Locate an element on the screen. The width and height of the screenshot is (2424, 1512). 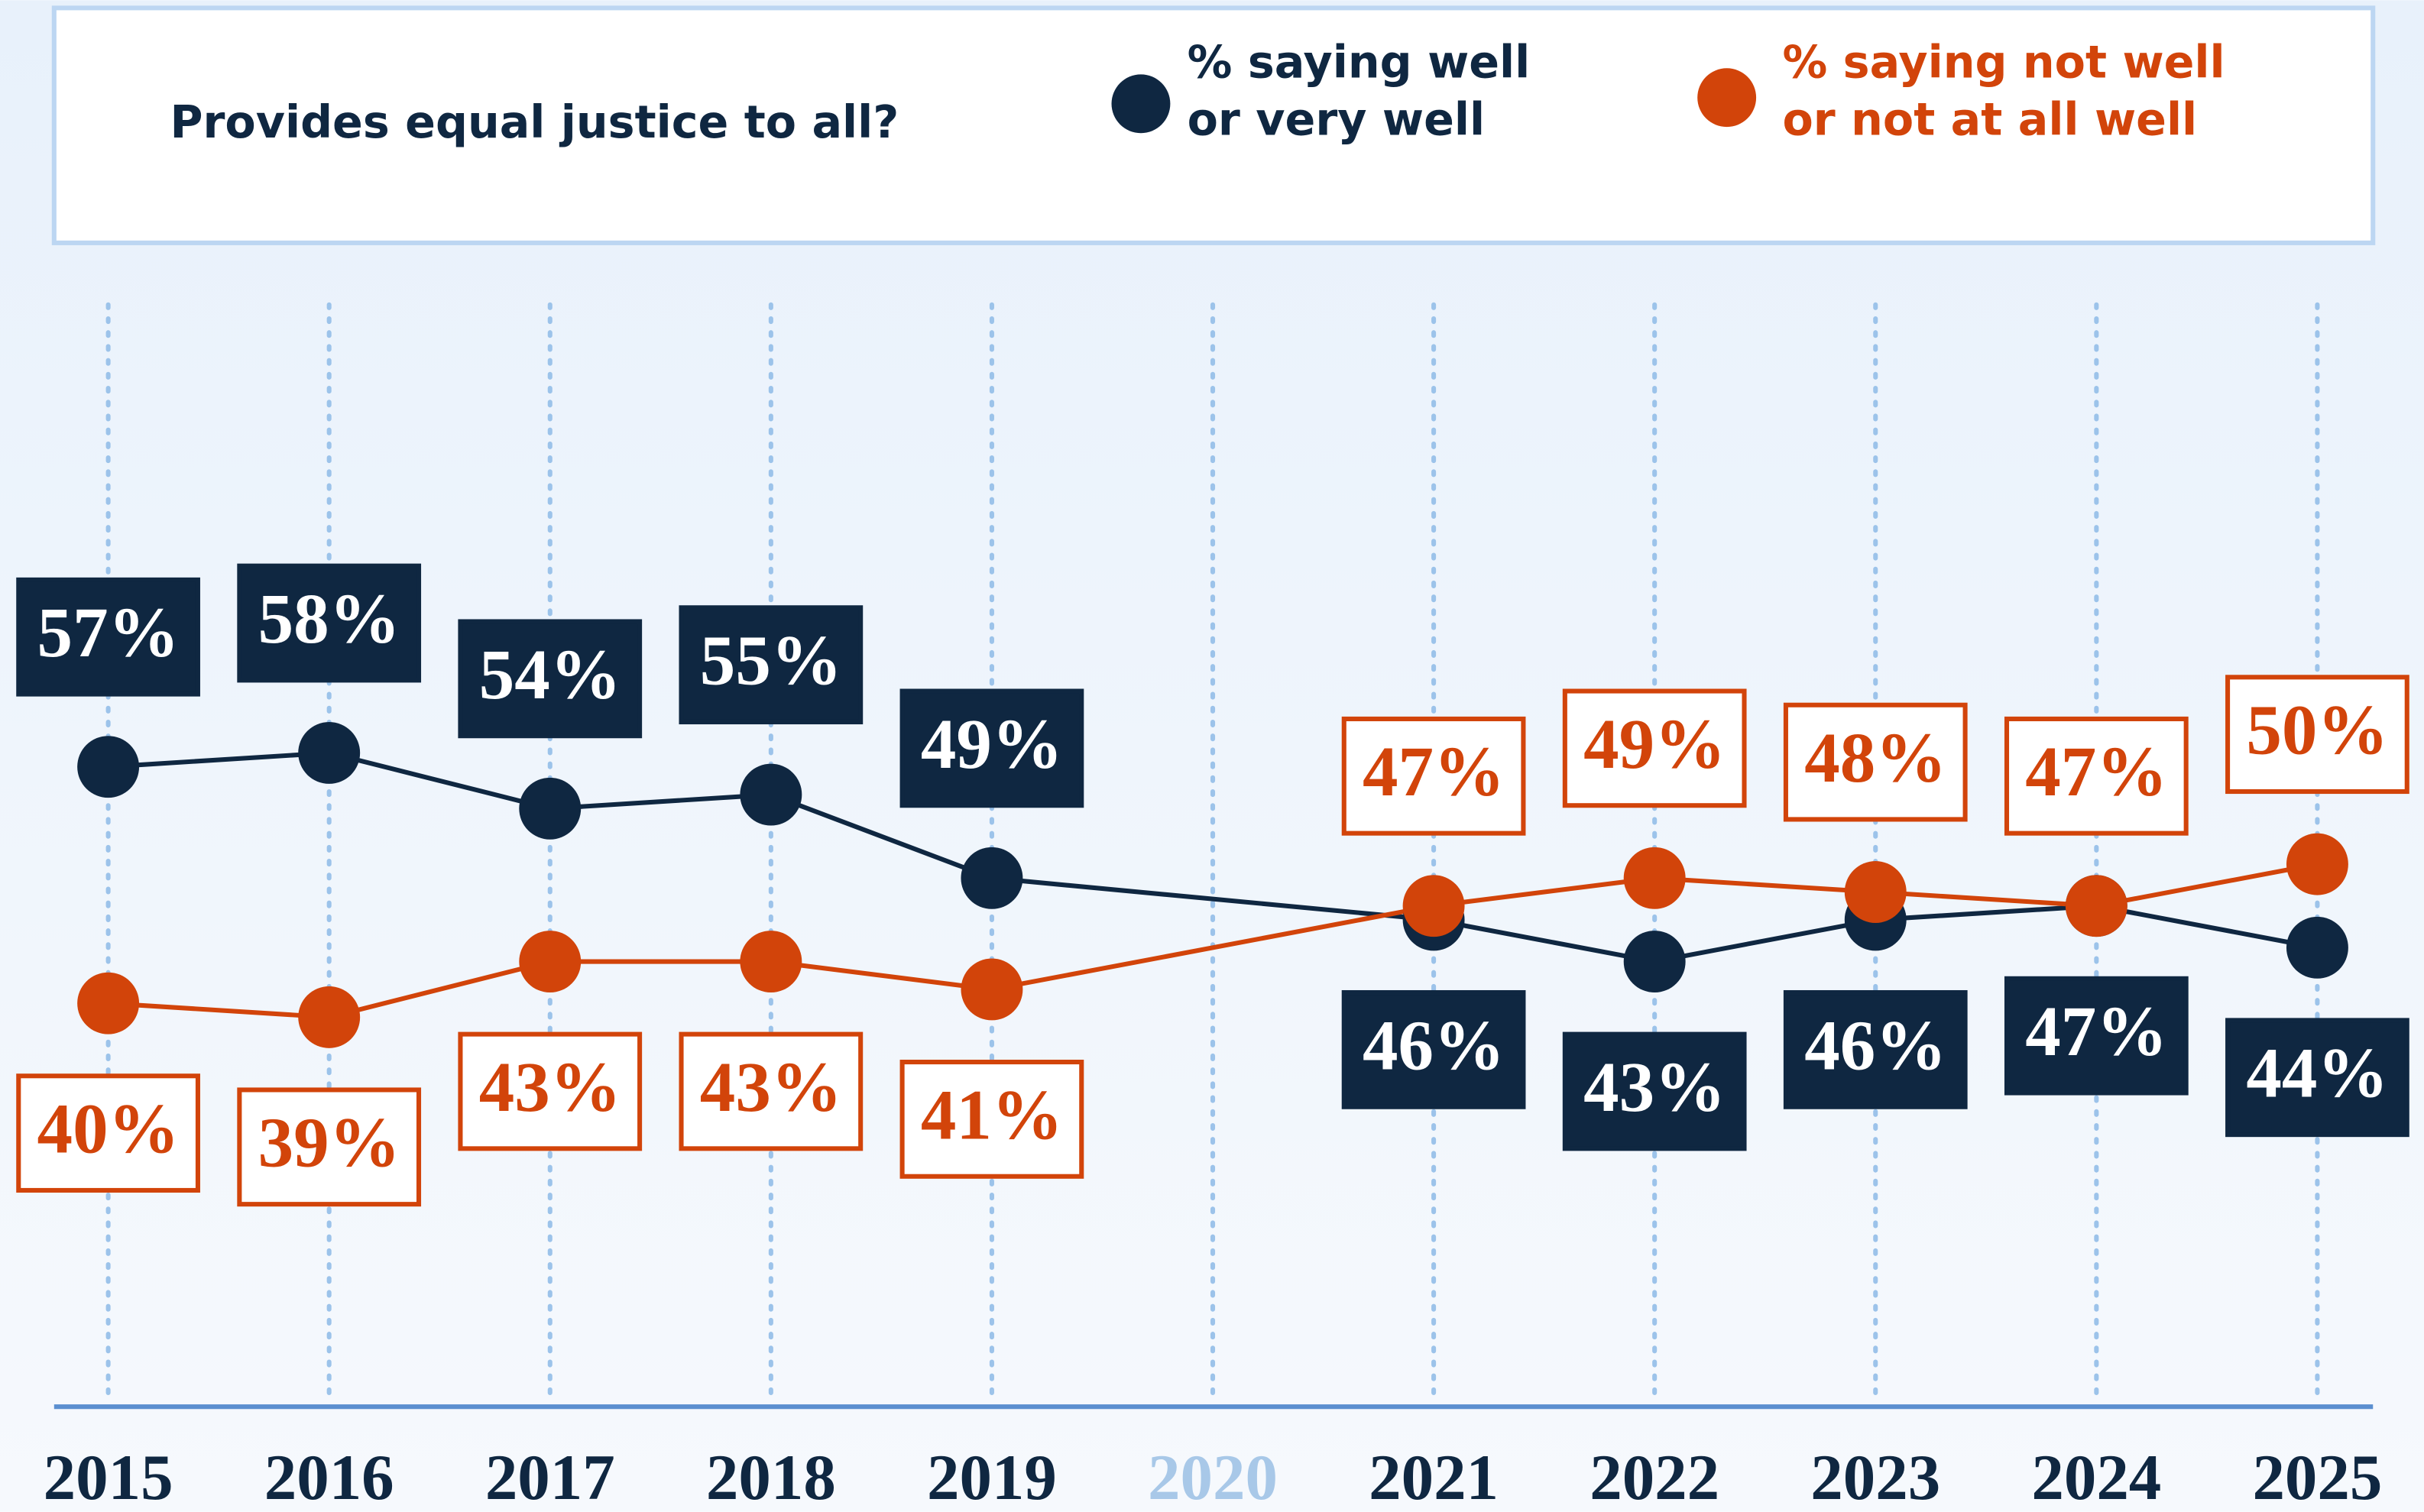
value-label: 50% is located at coordinates (2317, 730).